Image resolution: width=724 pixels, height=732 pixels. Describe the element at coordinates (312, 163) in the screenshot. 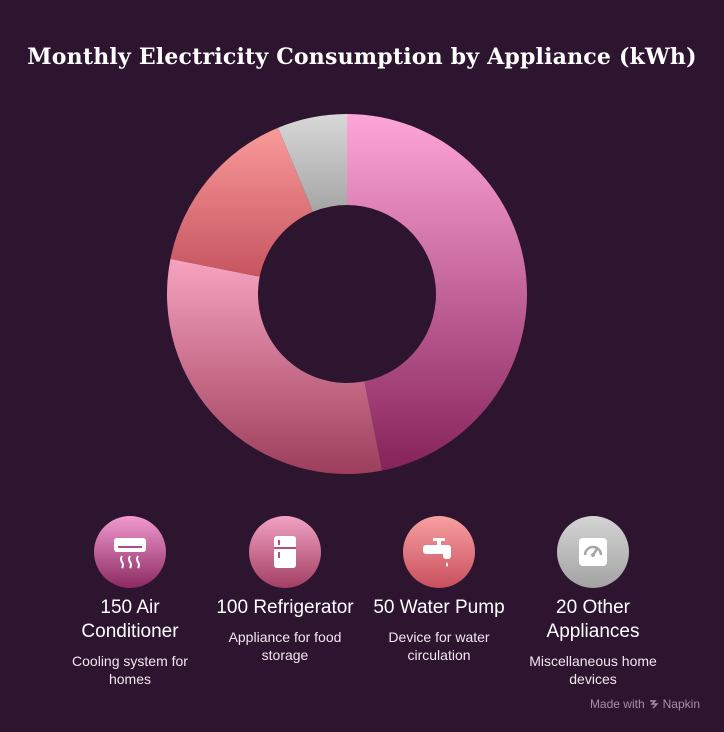

I see `donut-slice-other-appliances` at that location.